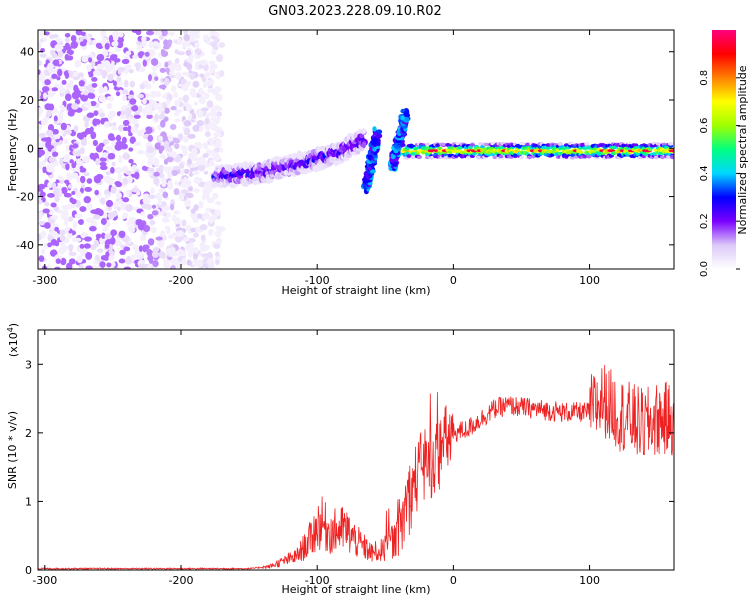  What do you see at coordinates (355, 290) in the screenshot?
I see `heatmap-x-label: Height of straight line (km)` at bounding box center [355, 290].